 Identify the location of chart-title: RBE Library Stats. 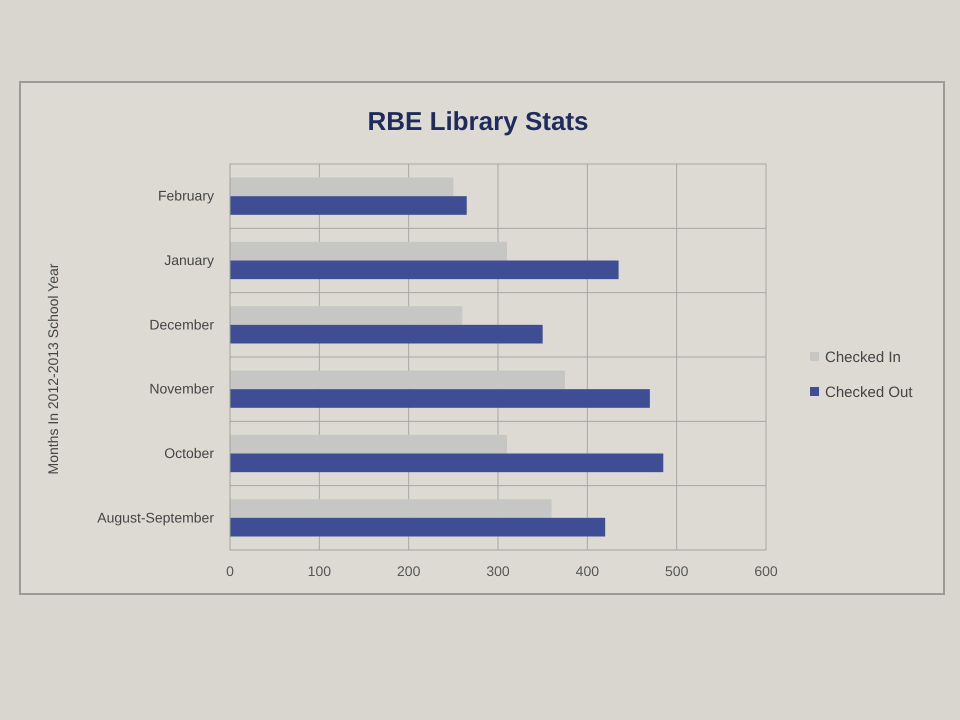
(478, 121).